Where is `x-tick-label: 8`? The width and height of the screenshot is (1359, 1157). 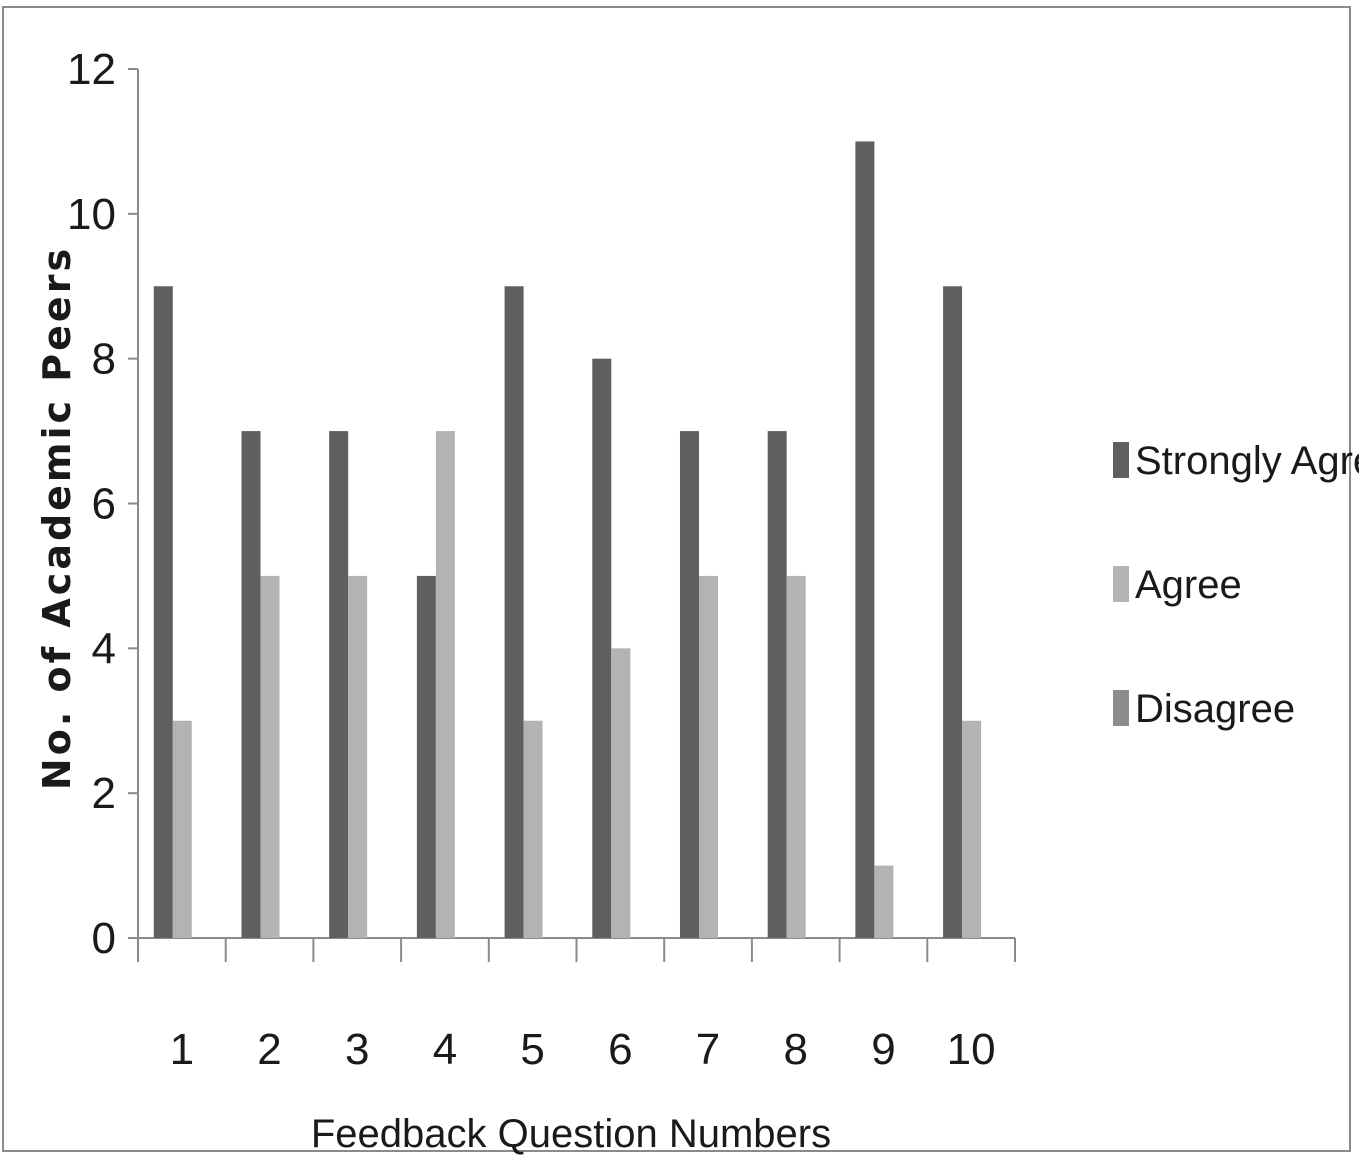 x-tick-label: 8 is located at coordinates (796, 1049).